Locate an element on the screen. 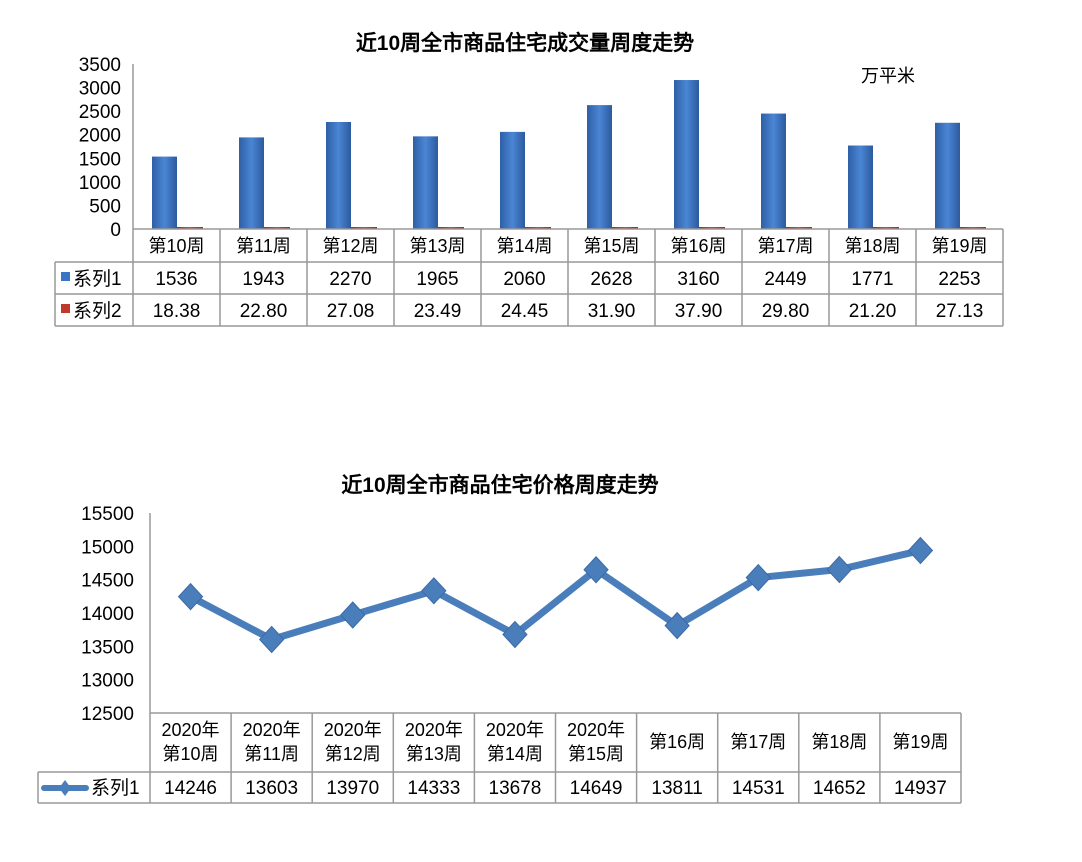 This screenshot has width=1082, height=862. chart2-x-tick-week: 第13周 is located at coordinates (434, 754).